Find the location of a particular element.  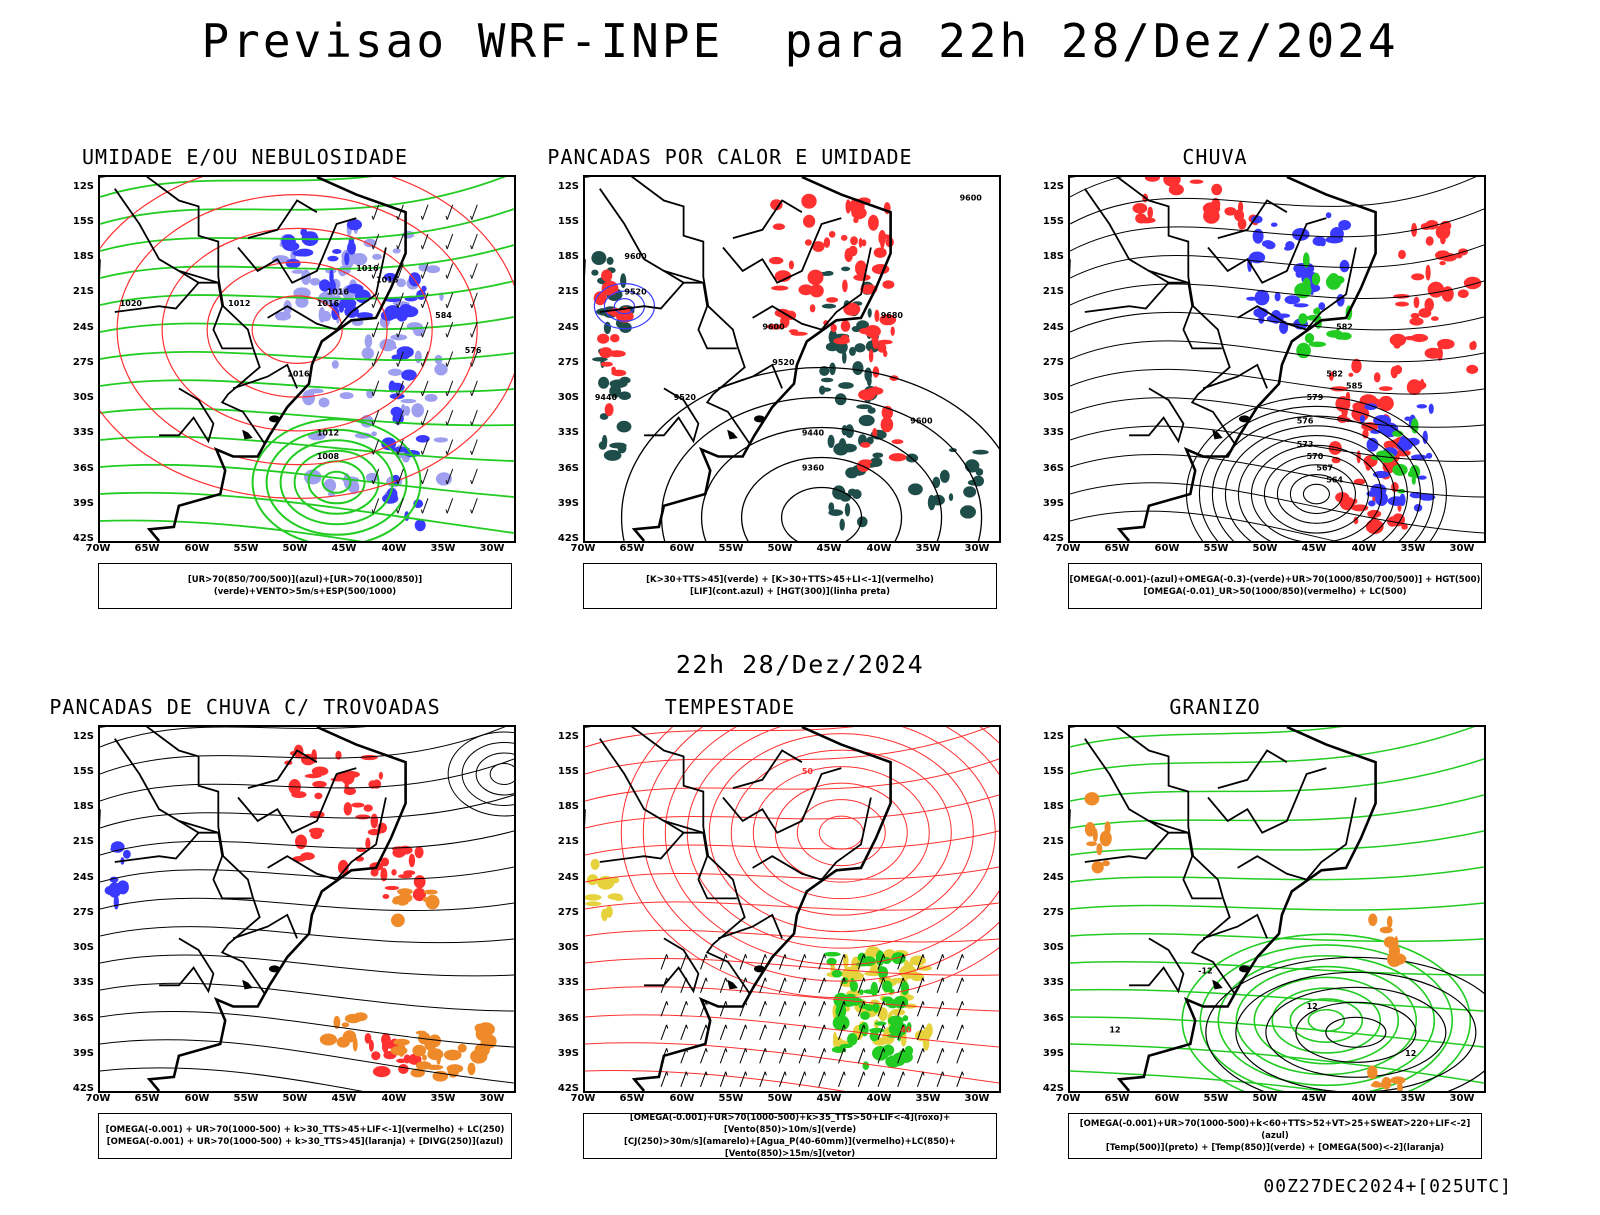

lon-tick-label: 45W is located at coordinates (829, 548).